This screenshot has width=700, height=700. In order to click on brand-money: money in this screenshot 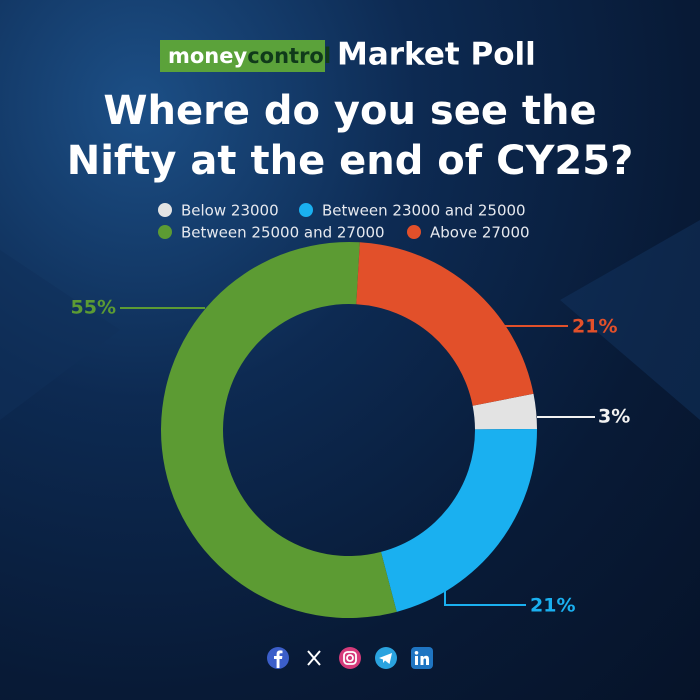, I will do `click(208, 56)`.